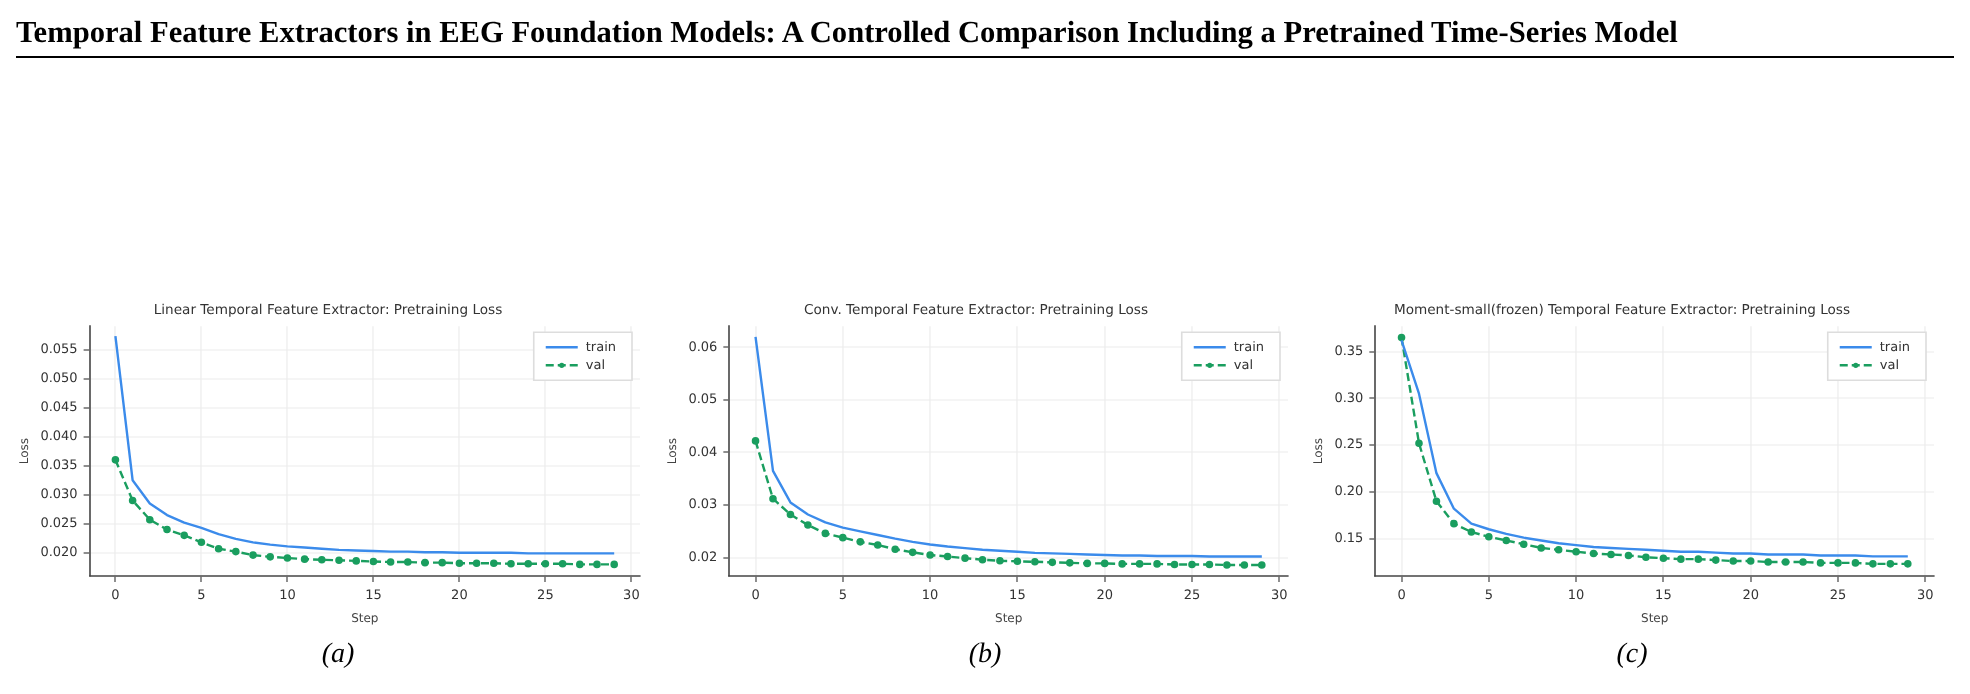  Describe the element at coordinates (985, 34) in the screenshot. I see `text: Temporal Feature Extractors in EEG Foundation Models: A Controlled Comparison Including a Pretrained Time-Series Model` at that location.